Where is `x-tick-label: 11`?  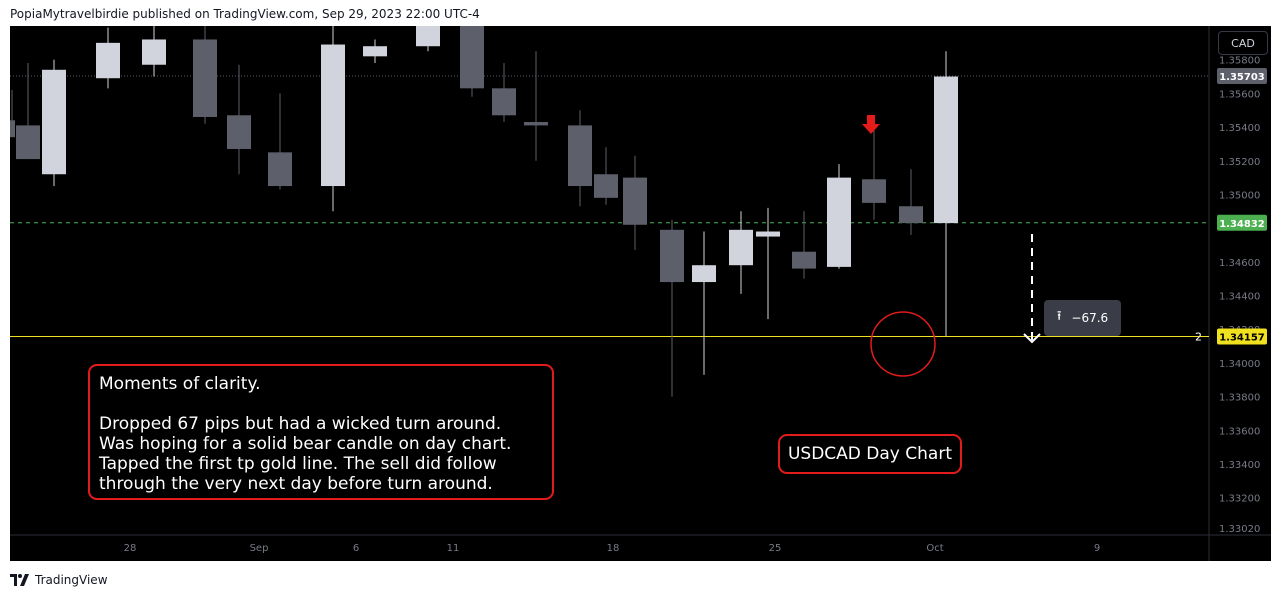
x-tick-label: 11 is located at coordinates (453, 548).